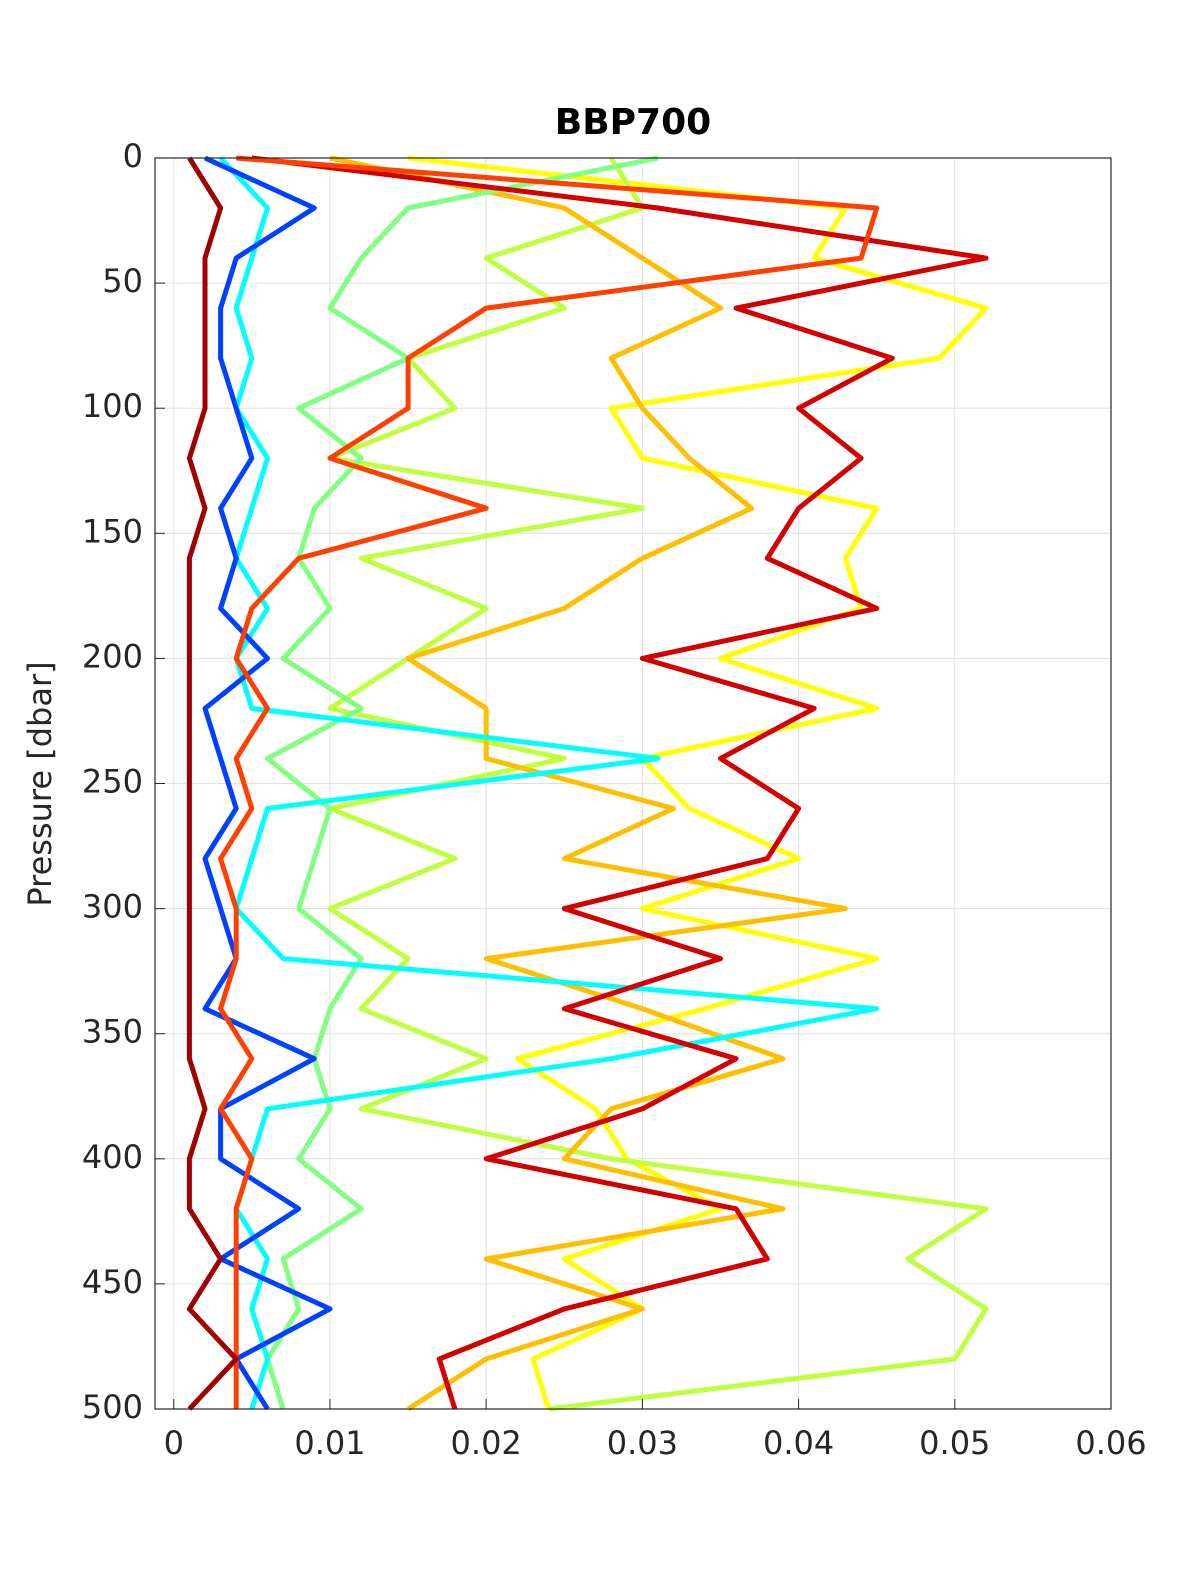  I want to click on y-tick-label: 250, so click(112, 782).